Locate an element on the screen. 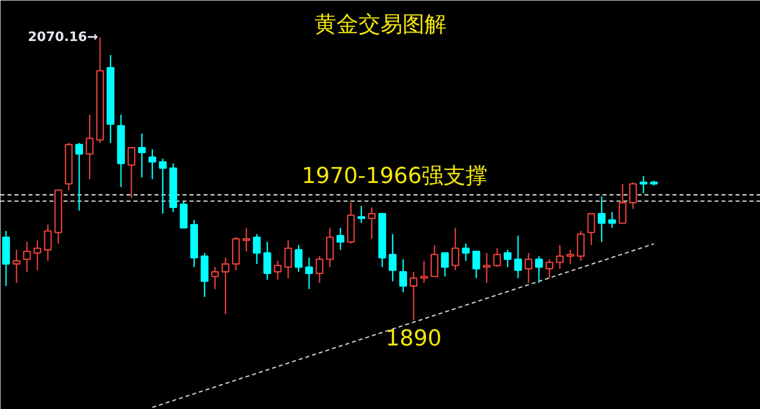  annotation: 2070.16→ is located at coordinates (63, 37).